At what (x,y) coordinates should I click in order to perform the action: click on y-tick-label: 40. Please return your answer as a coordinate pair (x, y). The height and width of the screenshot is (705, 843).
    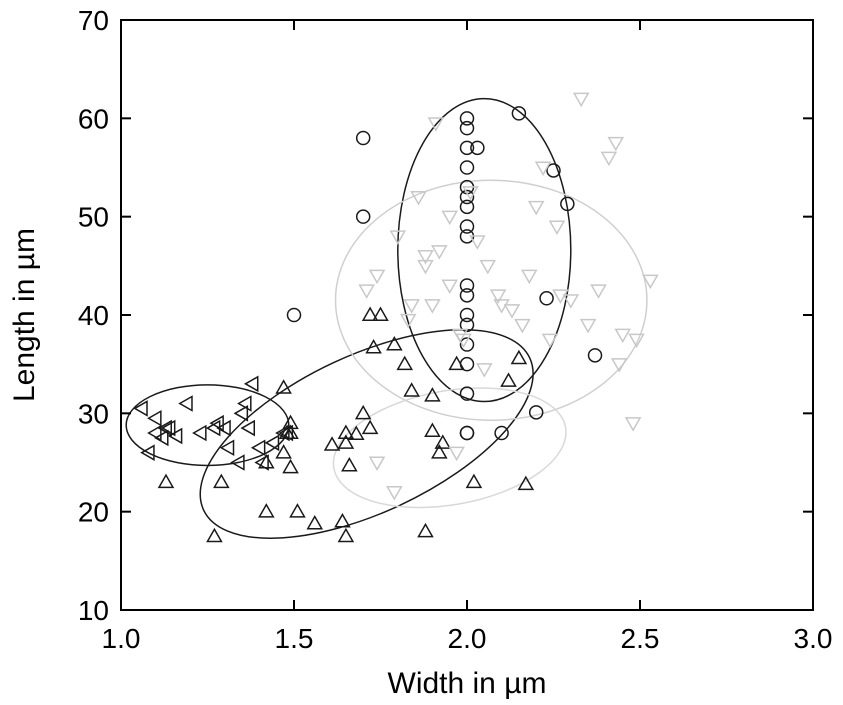
    Looking at the image, I should click on (93, 315).